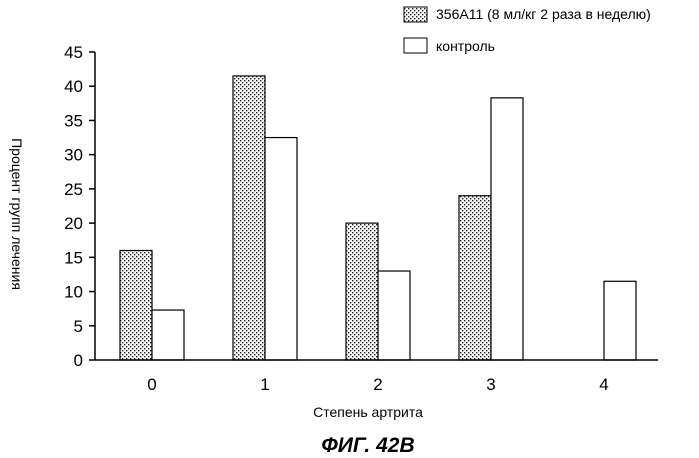 The width and height of the screenshot is (699, 458). What do you see at coordinates (73, 86) in the screenshot?
I see `y-tick-label: 40` at bounding box center [73, 86].